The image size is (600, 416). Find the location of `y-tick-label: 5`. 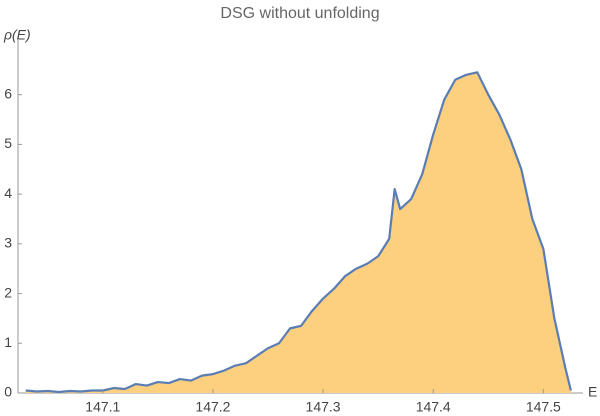

y-tick-label: 5 is located at coordinates (8, 143).